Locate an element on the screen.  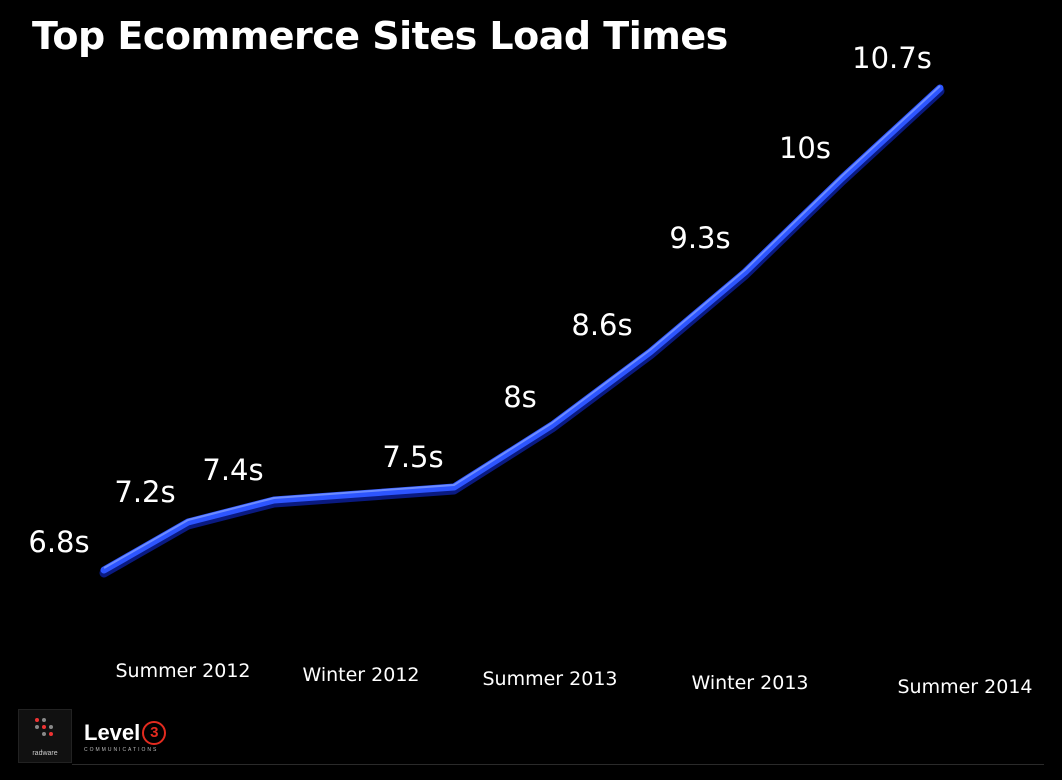
data-label: 6.8s is located at coordinates (58, 542).